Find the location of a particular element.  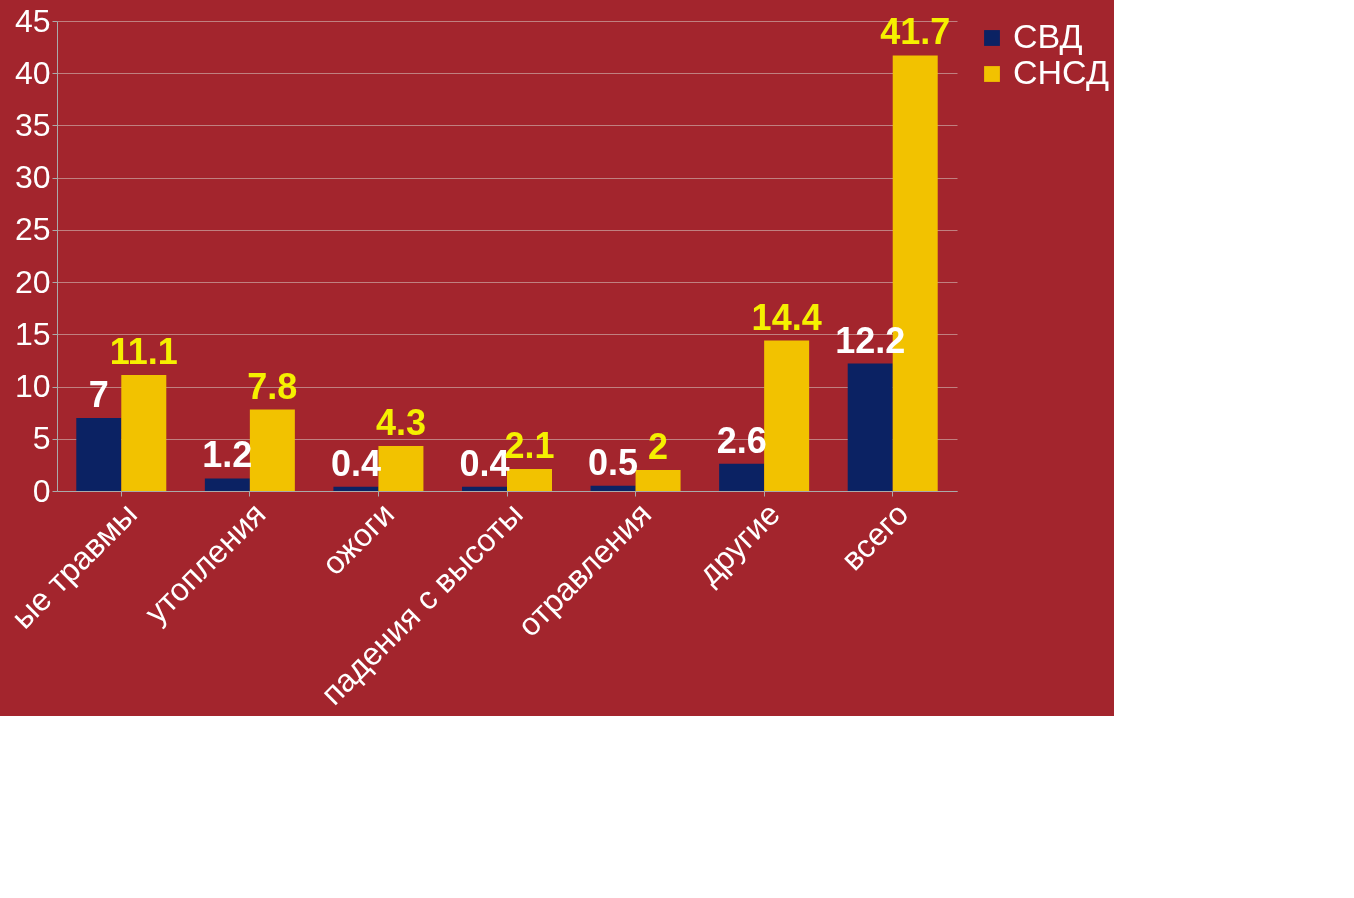

data-label: 4.3 is located at coordinates (400, 423).